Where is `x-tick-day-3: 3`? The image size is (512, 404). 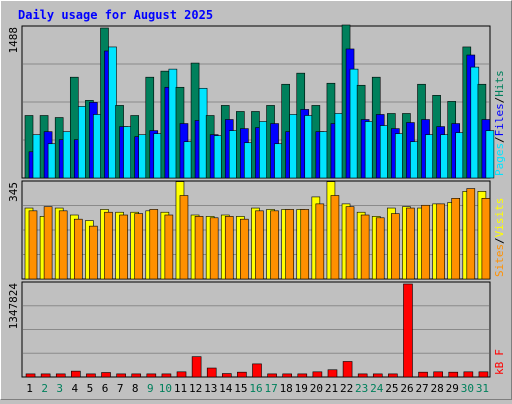
x-tick-day-3: 3 is located at coordinates (59, 388).